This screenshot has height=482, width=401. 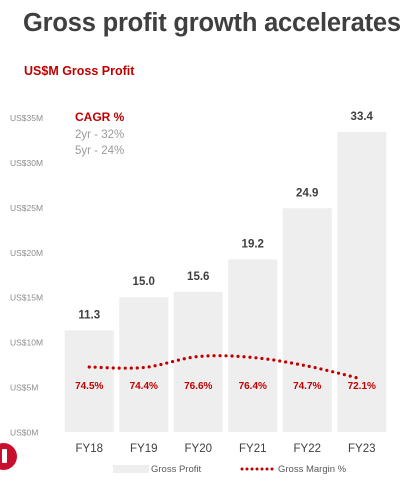 I want to click on y-tick-label: US$0M, so click(x=24, y=433).